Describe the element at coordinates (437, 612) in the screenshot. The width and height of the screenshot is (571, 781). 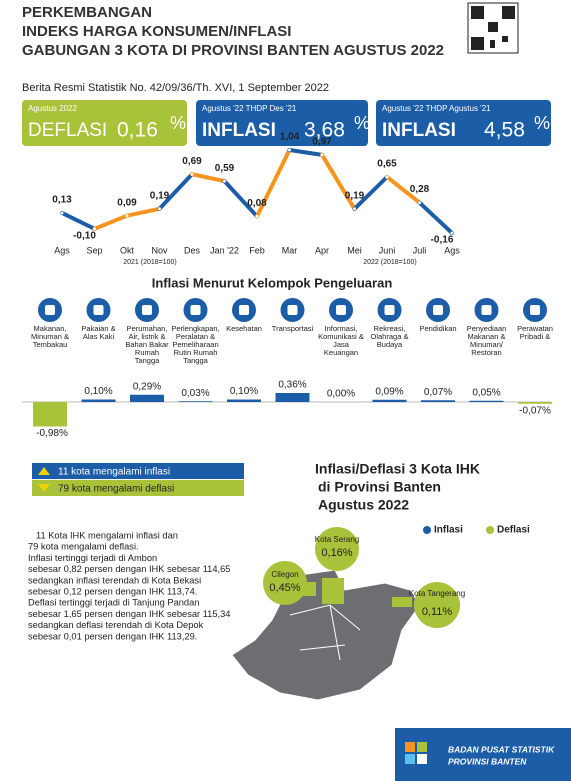
I see `city-value: 0,11%` at that location.